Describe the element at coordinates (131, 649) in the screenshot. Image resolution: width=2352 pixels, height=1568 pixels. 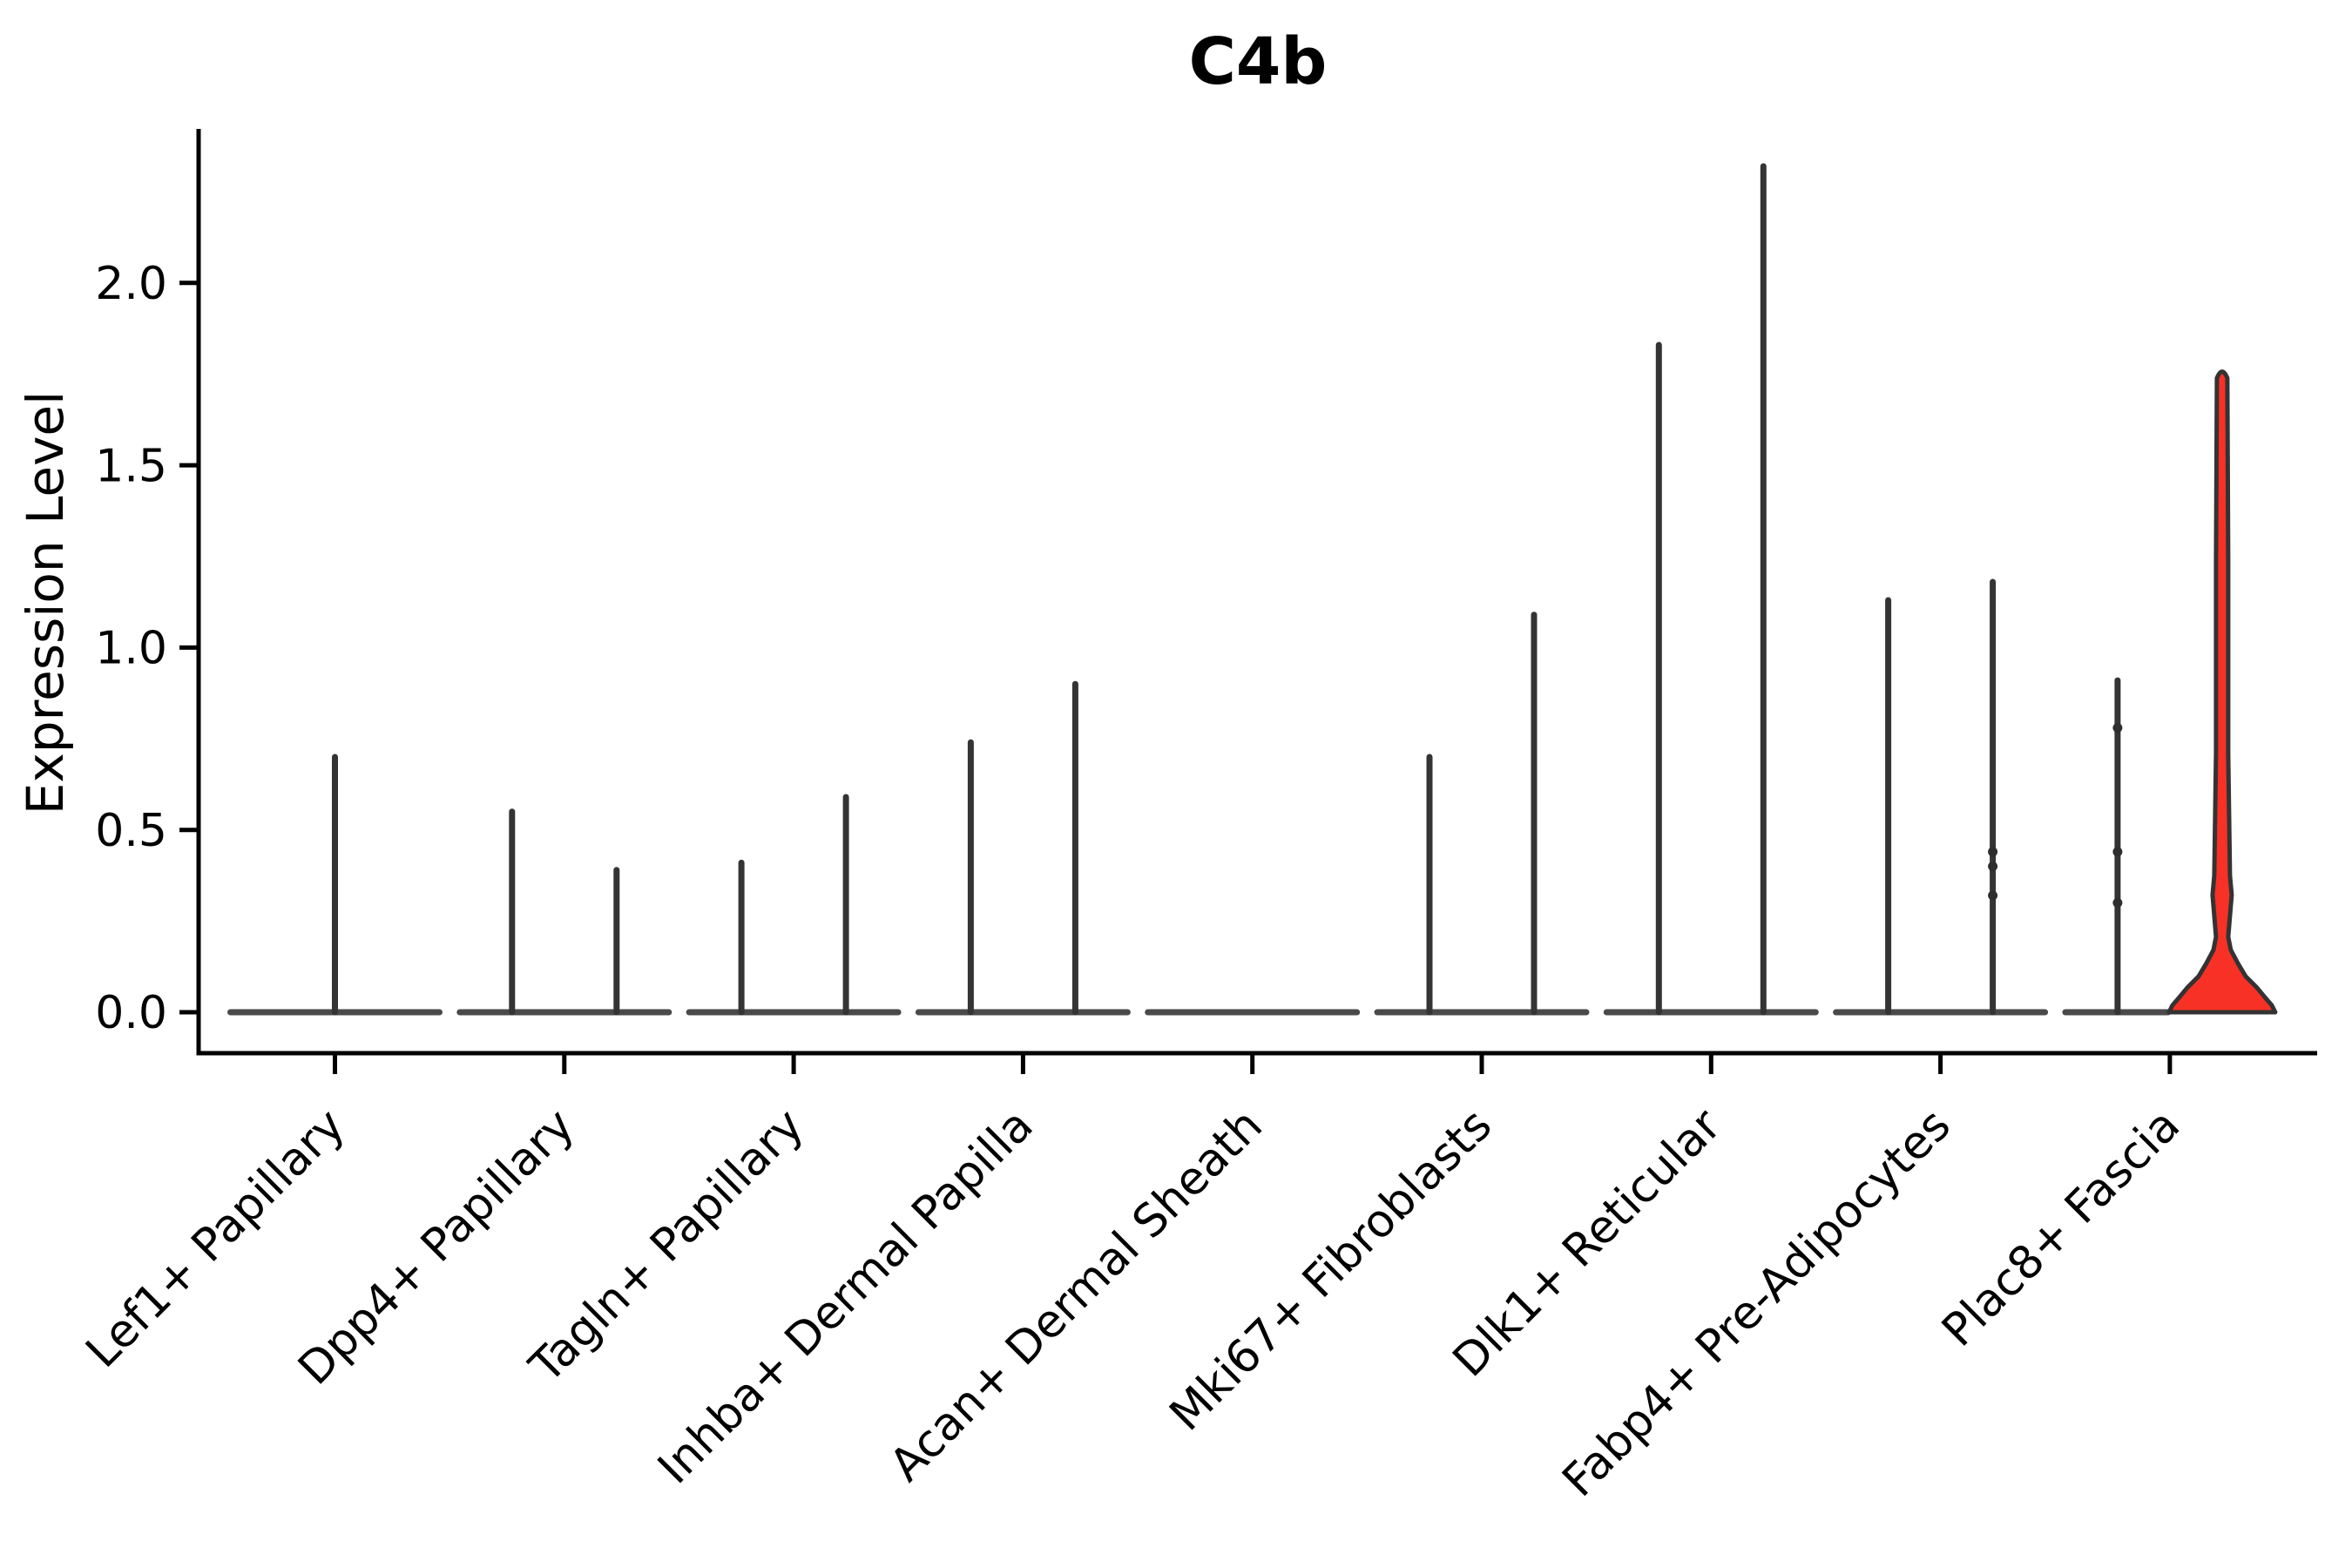
I see `y-tick-label: 1.0` at that location.